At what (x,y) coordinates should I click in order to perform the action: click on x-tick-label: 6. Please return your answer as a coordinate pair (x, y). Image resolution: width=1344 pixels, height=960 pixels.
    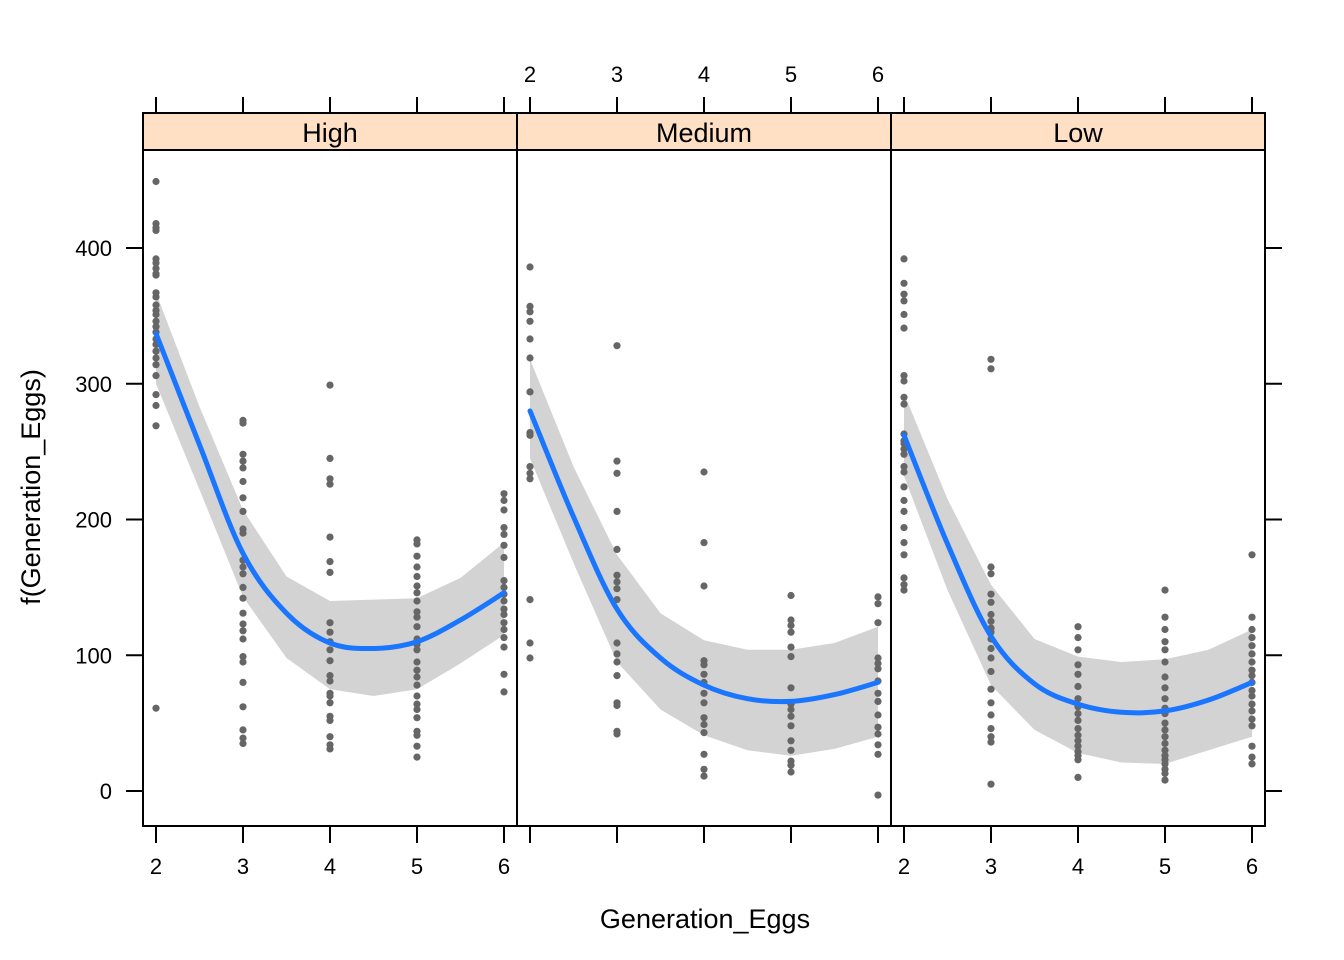
    Looking at the image, I should click on (504, 866).